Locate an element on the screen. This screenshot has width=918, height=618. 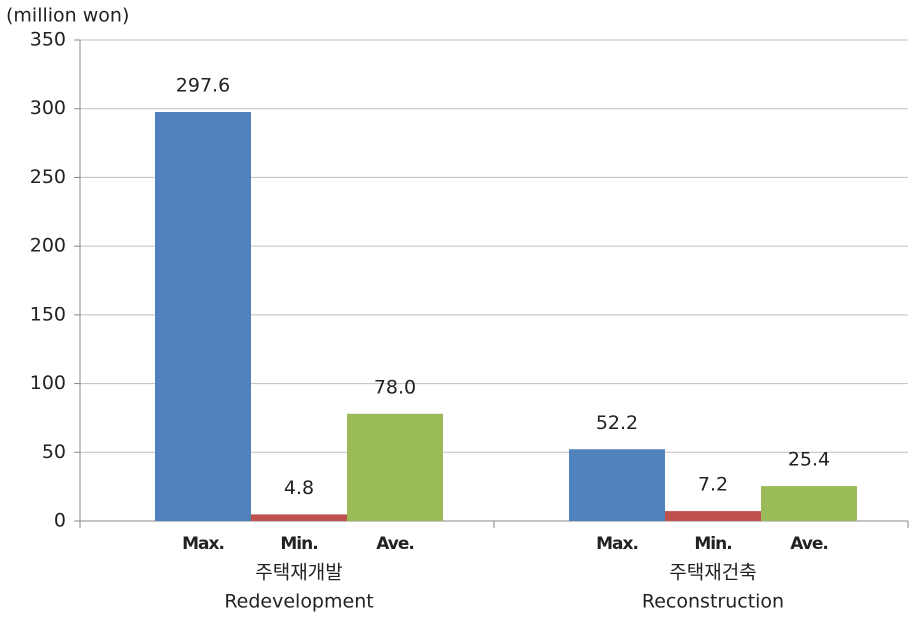
x-tick-label: 주택재개발 is located at coordinates (298, 573).